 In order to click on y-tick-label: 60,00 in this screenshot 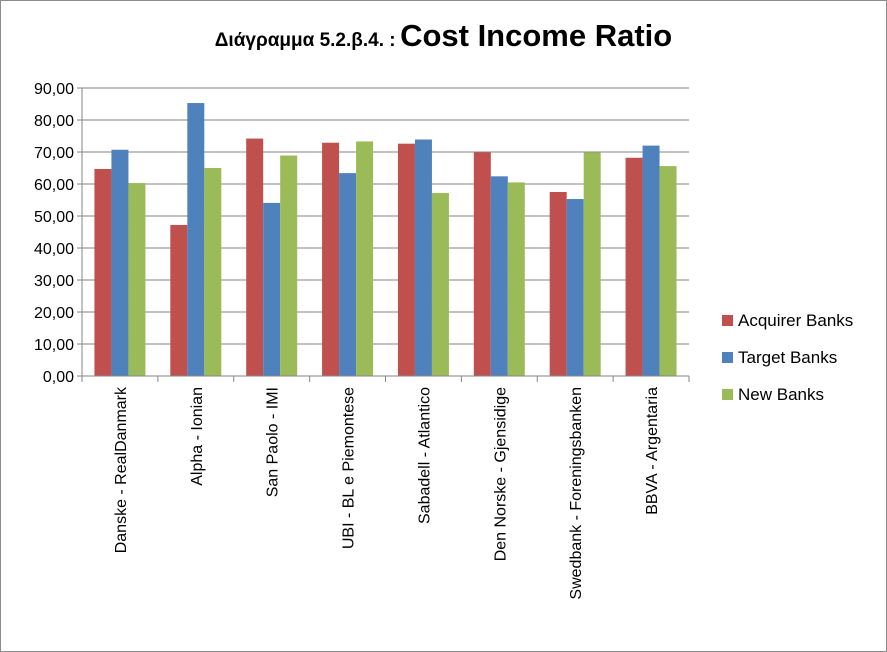, I will do `click(54, 185)`.